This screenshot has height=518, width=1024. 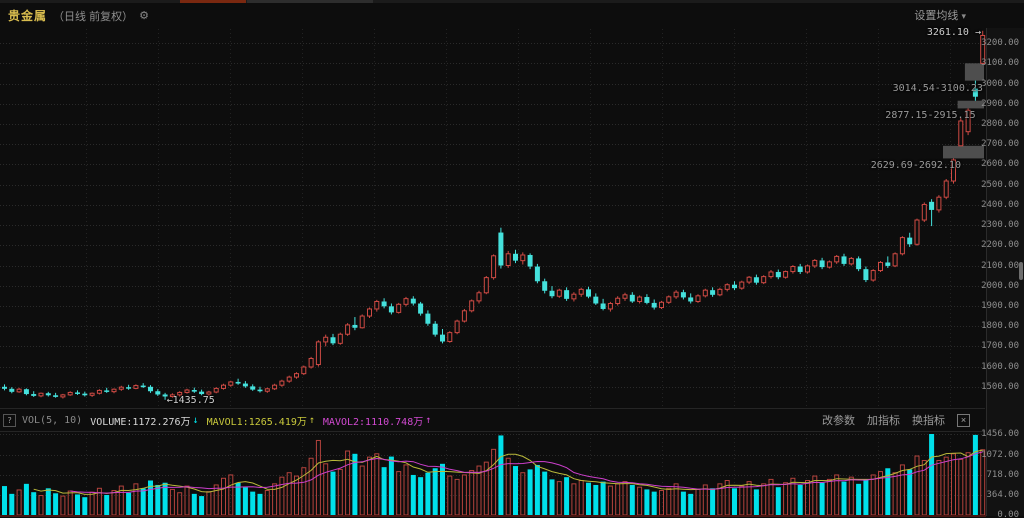 What do you see at coordinates (256, 422) in the screenshot?
I see `mavol1-value: MAVOL1:1265.419万` at bounding box center [256, 422].